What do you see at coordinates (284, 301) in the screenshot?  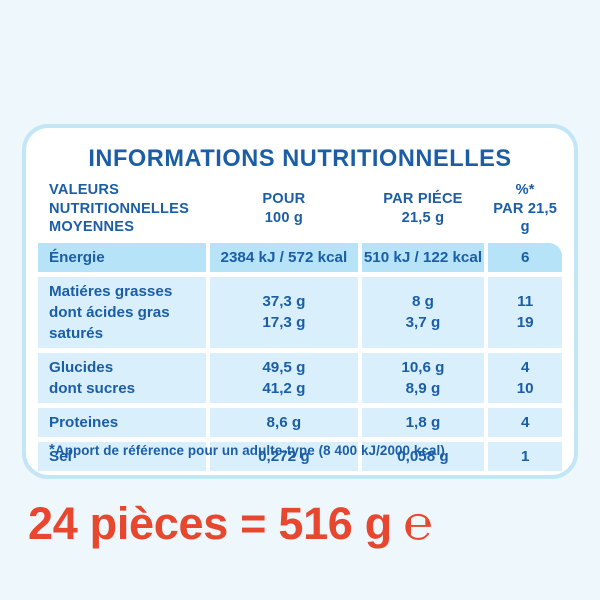 I see `row-pour-line1: 37,3 g` at bounding box center [284, 301].